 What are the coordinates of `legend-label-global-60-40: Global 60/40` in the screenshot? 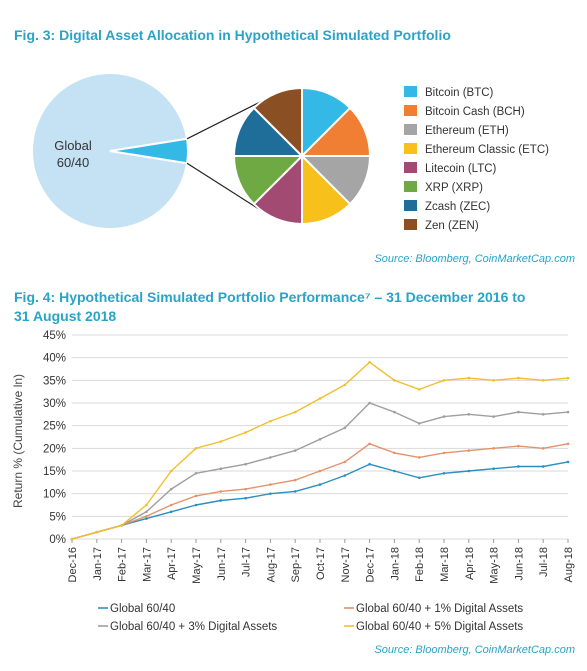 It's located at (142, 609).